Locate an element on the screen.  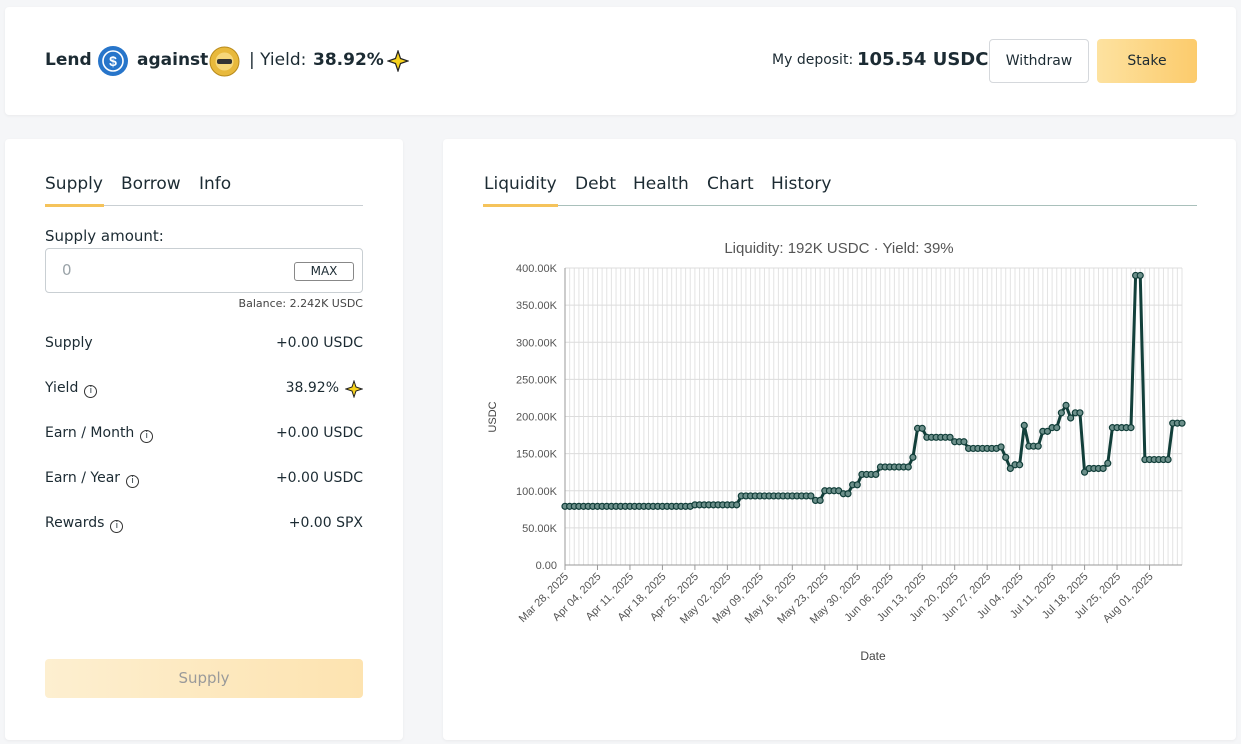
yield-value: 38.92% is located at coordinates (348, 60).